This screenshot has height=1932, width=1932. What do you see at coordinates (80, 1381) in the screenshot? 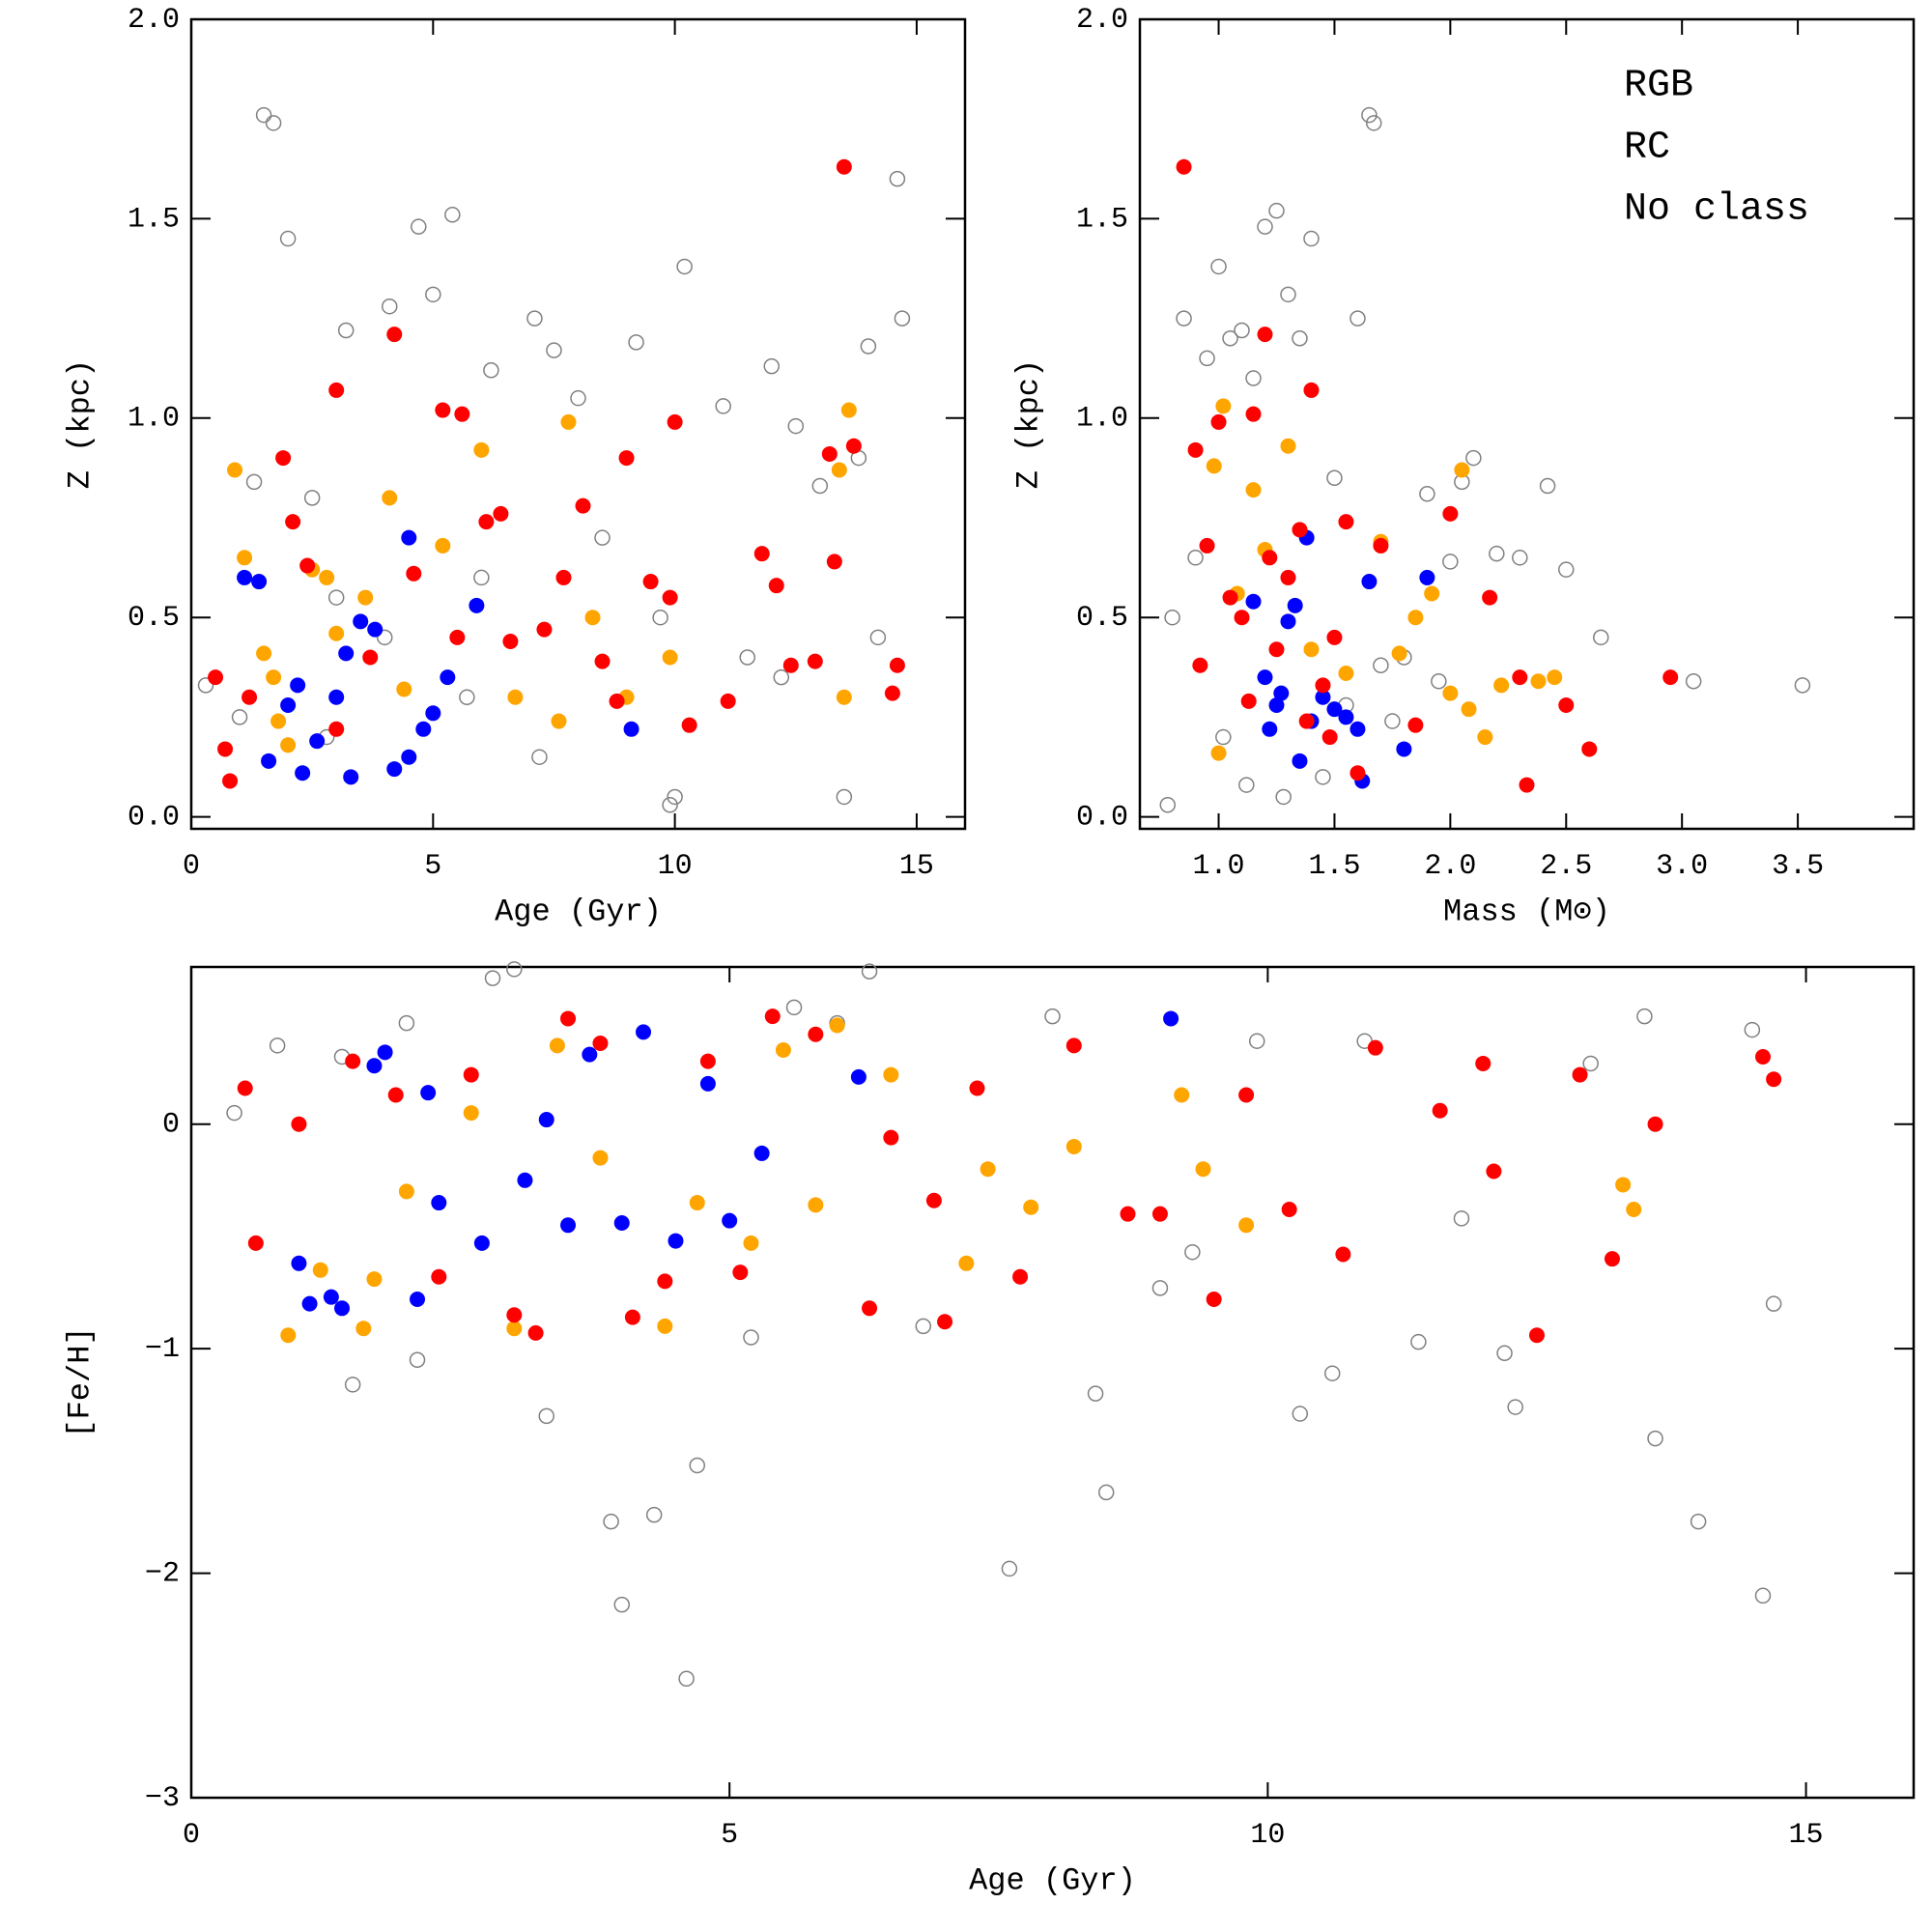
I see `y-axis-title: [Fe/H]` at bounding box center [80, 1381].